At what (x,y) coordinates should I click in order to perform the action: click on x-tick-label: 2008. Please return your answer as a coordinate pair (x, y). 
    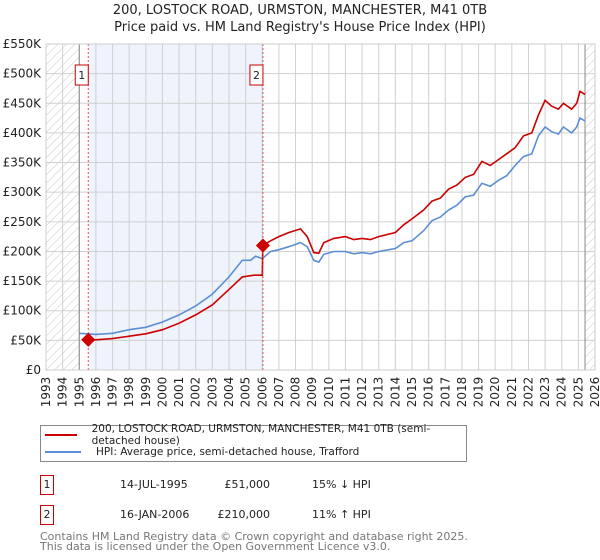
    Looking at the image, I should click on (296, 392).